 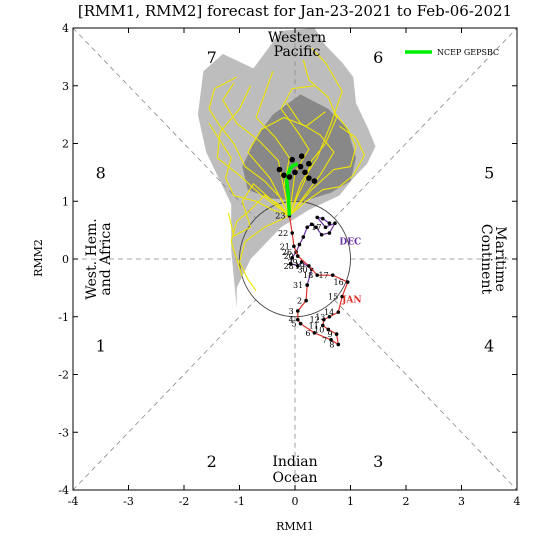 What do you see at coordinates (291, 189) in the screenshot?
I see `ensemble-mean-line` at bounding box center [291, 189].